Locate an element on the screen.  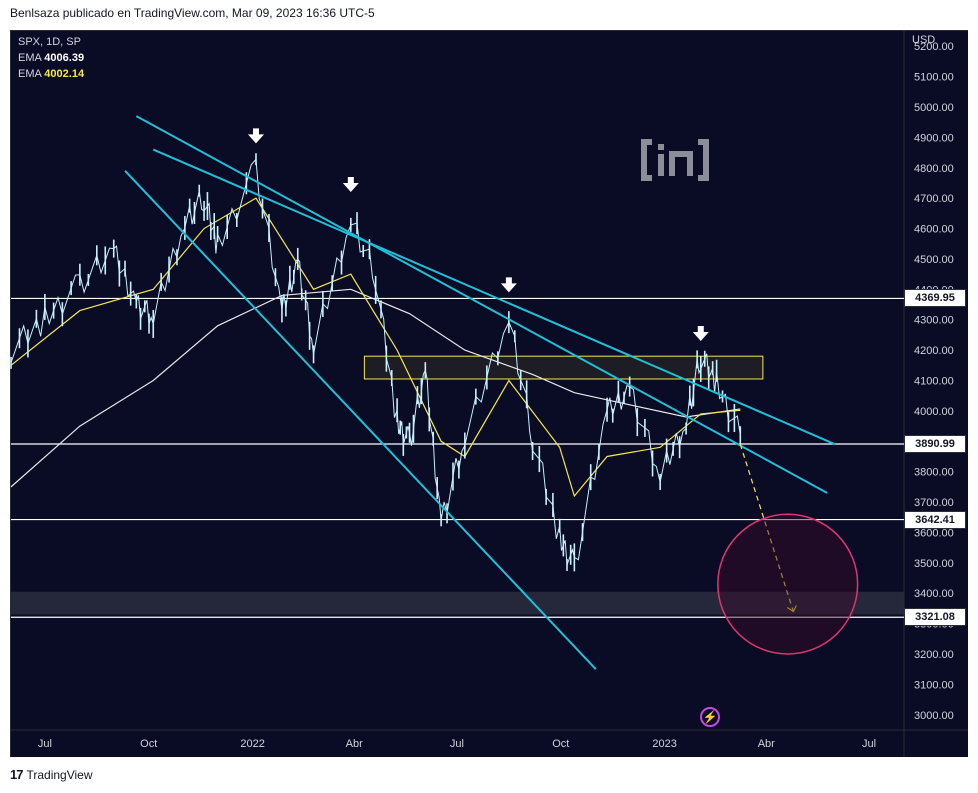
target-circle is located at coordinates (788, 584).